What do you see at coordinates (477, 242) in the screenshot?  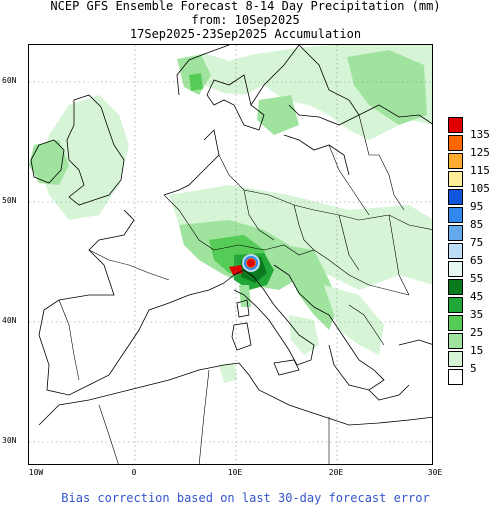 I see `legend-label: 75` at bounding box center [477, 242].